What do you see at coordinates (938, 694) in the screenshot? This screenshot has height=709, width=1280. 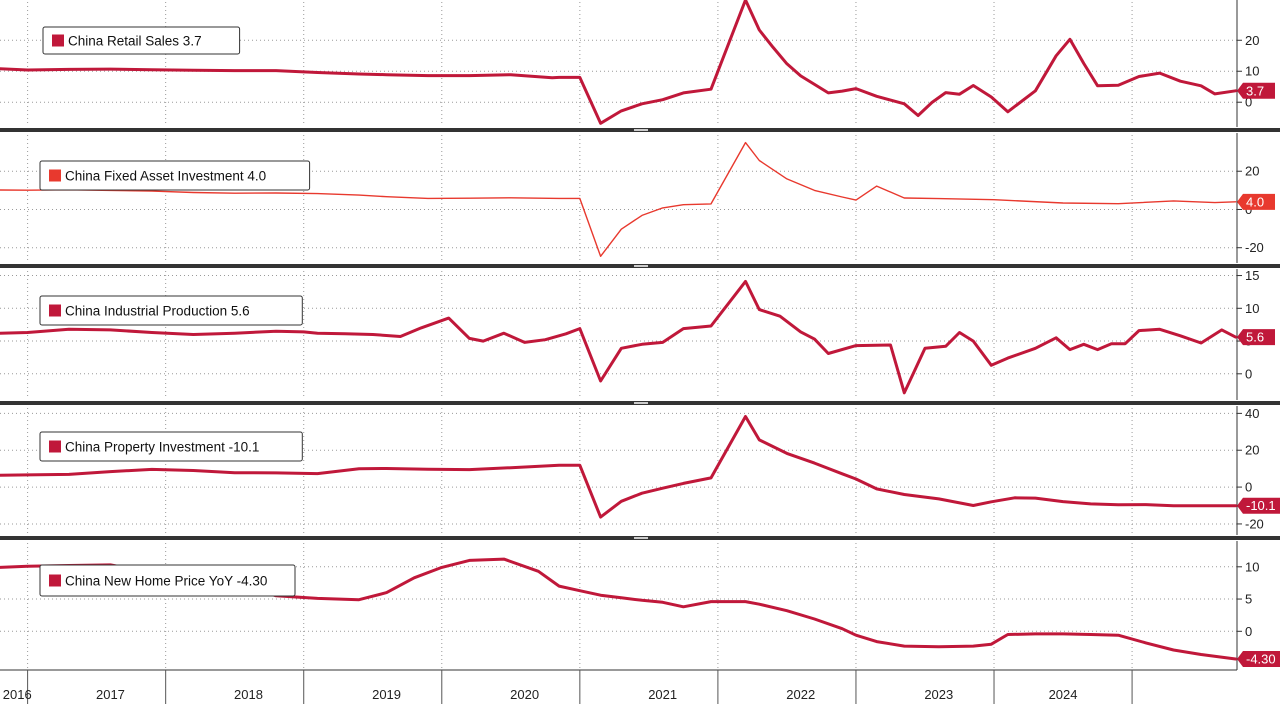 I see `x-tick-label: 2023` at bounding box center [938, 694].